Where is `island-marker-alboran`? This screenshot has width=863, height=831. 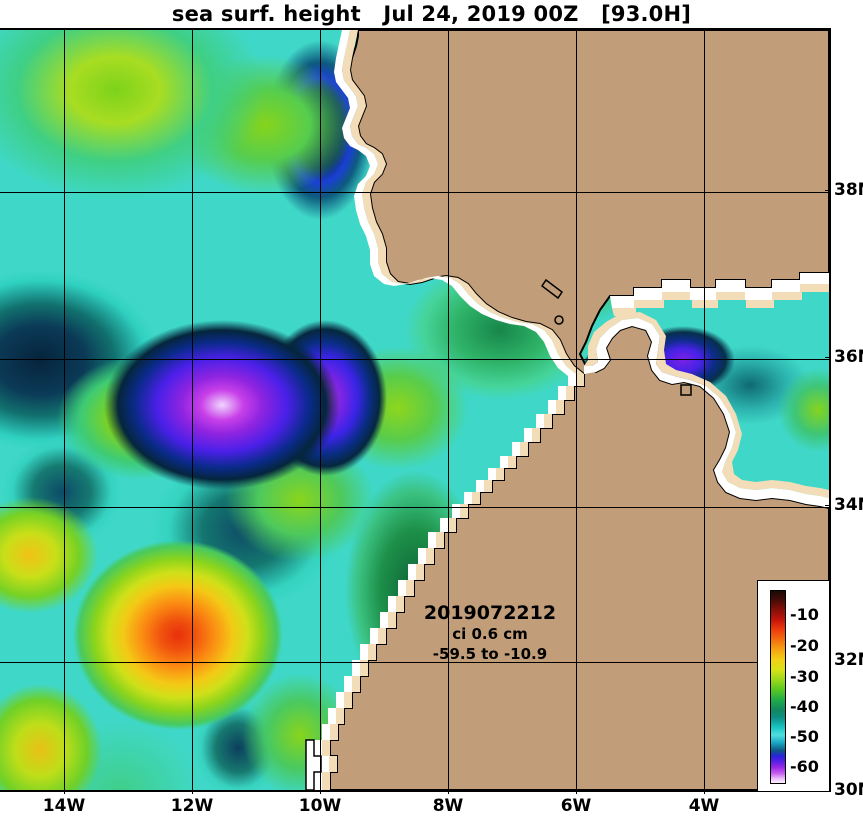
island-marker-alboran is located at coordinates (686, 390).